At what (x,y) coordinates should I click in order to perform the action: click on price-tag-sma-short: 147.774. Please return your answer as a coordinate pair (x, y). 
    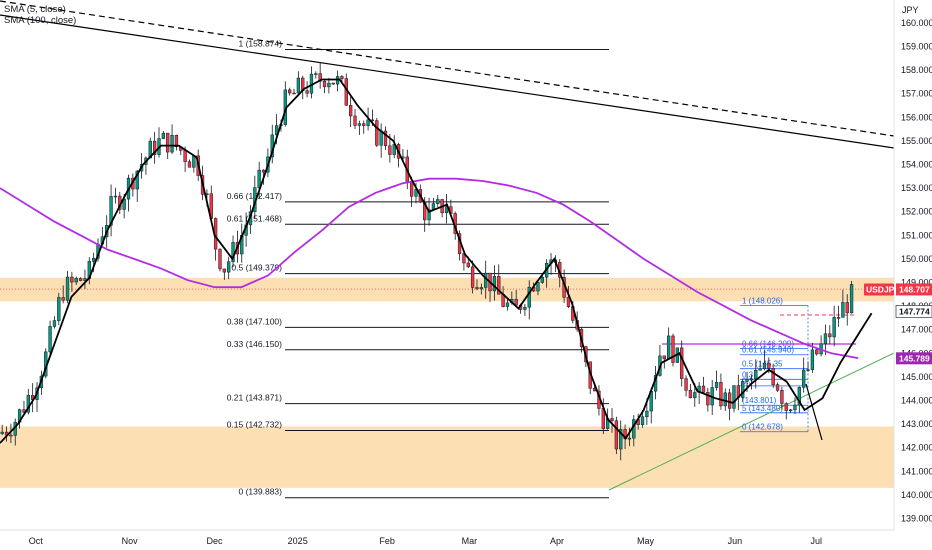
    Looking at the image, I should click on (913, 311).